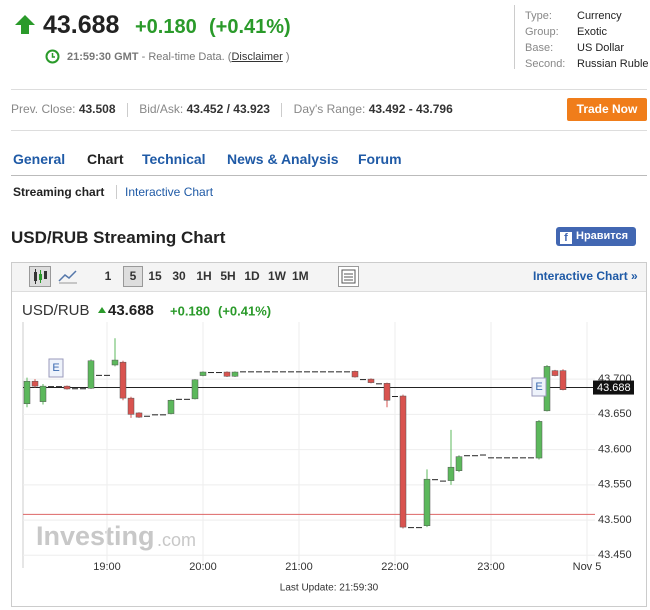 This screenshot has height=610, width=650. What do you see at coordinates (244, 310) in the screenshot?
I see `chart-change-pct: (+0.41%)` at bounding box center [244, 310].